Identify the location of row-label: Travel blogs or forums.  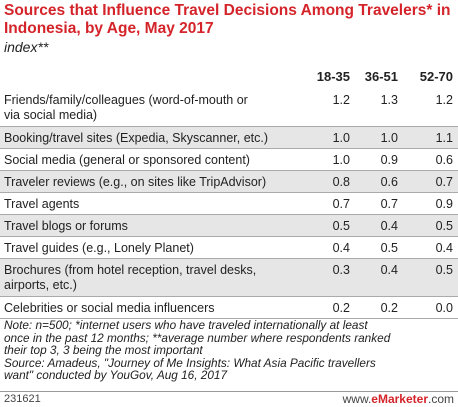
(66, 226).